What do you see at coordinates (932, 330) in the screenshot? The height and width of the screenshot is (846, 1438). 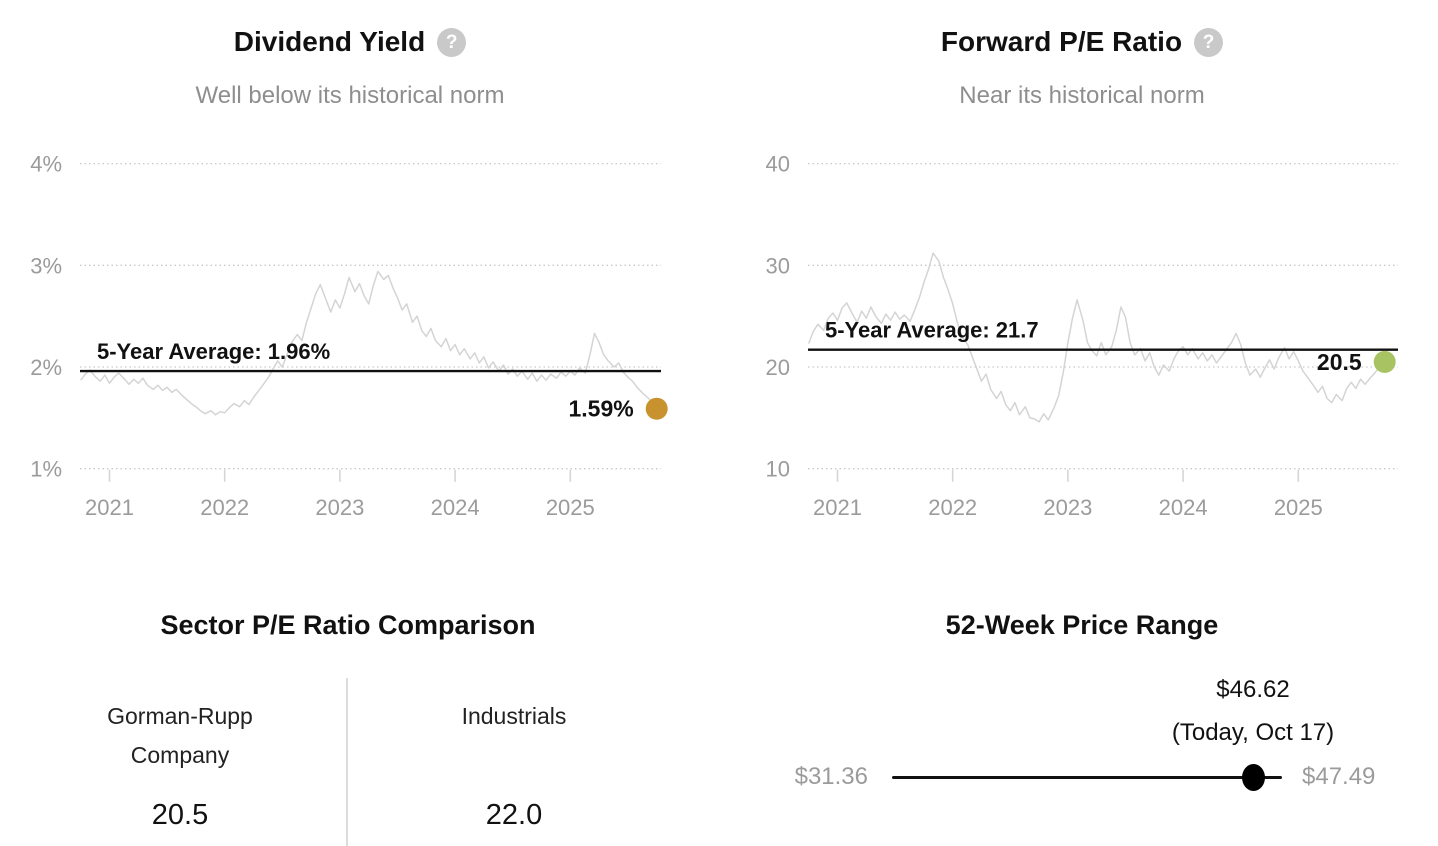 I see `average-line-label: 5-Year Average: 21.7` at bounding box center [932, 330].